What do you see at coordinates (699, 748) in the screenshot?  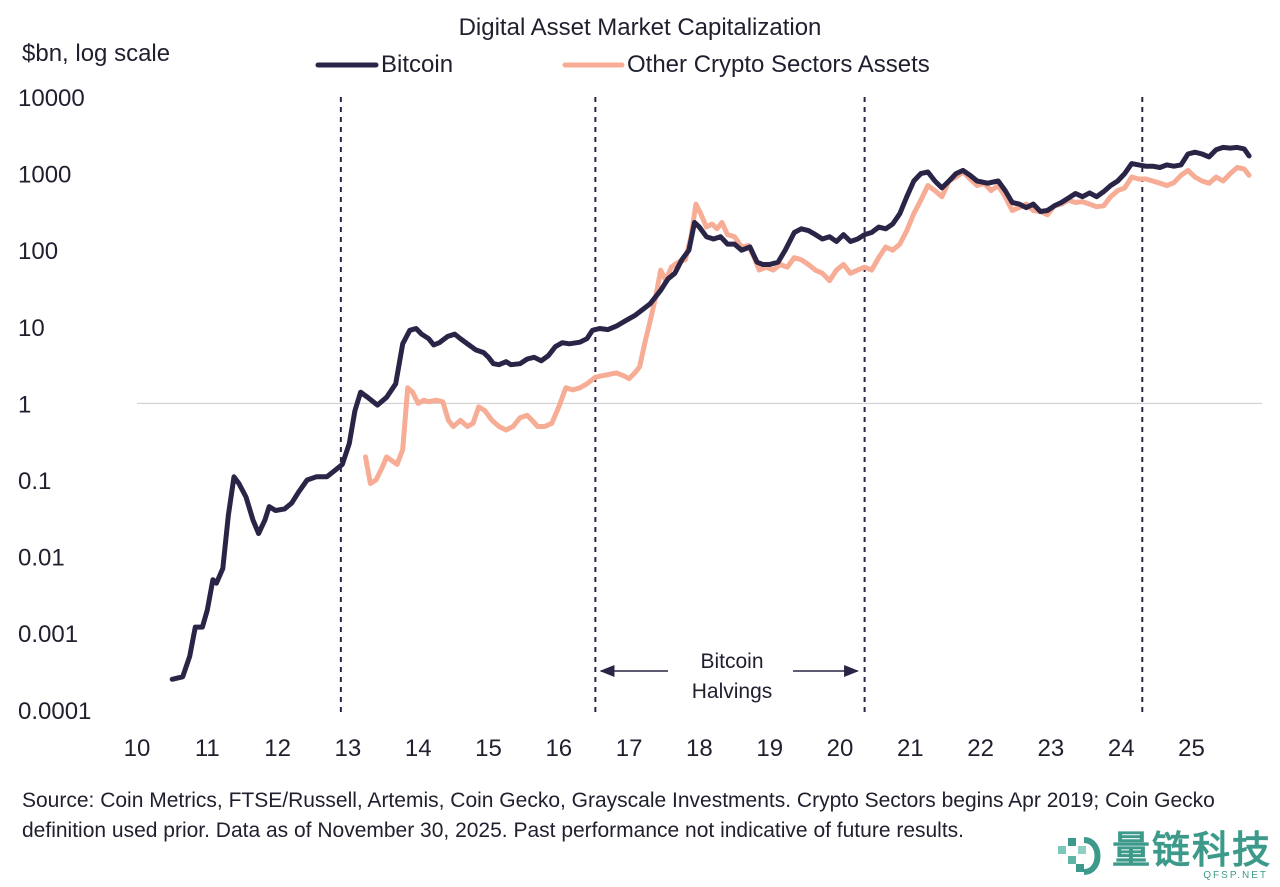 I see `x-tick-label: 18` at bounding box center [699, 748].